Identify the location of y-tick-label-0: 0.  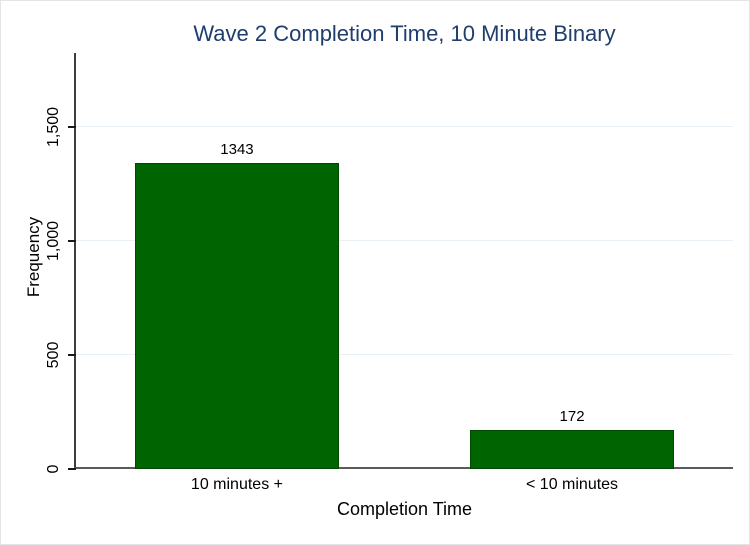
(53, 469).